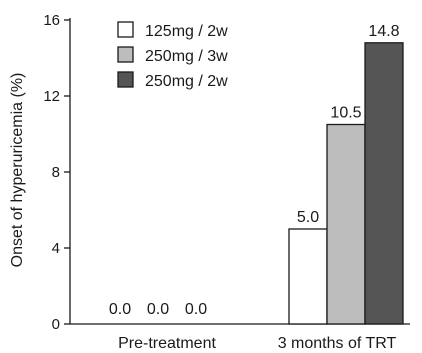 This screenshot has height=353, width=422. What do you see at coordinates (308, 217) in the screenshot?
I see `data-label: 5.0` at bounding box center [308, 217].